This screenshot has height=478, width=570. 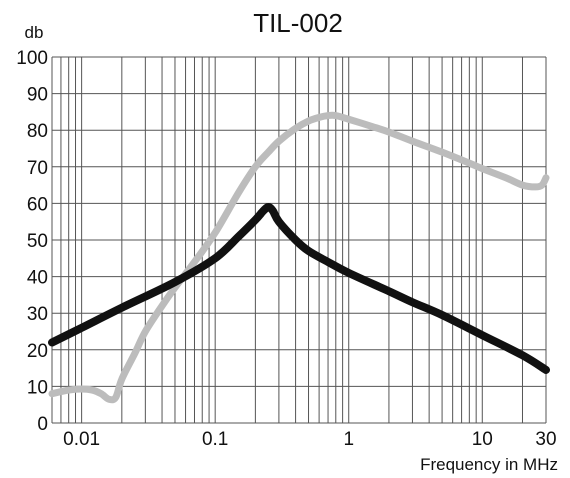 What do you see at coordinates (81, 439) in the screenshot?
I see `x-tick-label: 0.01` at bounding box center [81, 439].